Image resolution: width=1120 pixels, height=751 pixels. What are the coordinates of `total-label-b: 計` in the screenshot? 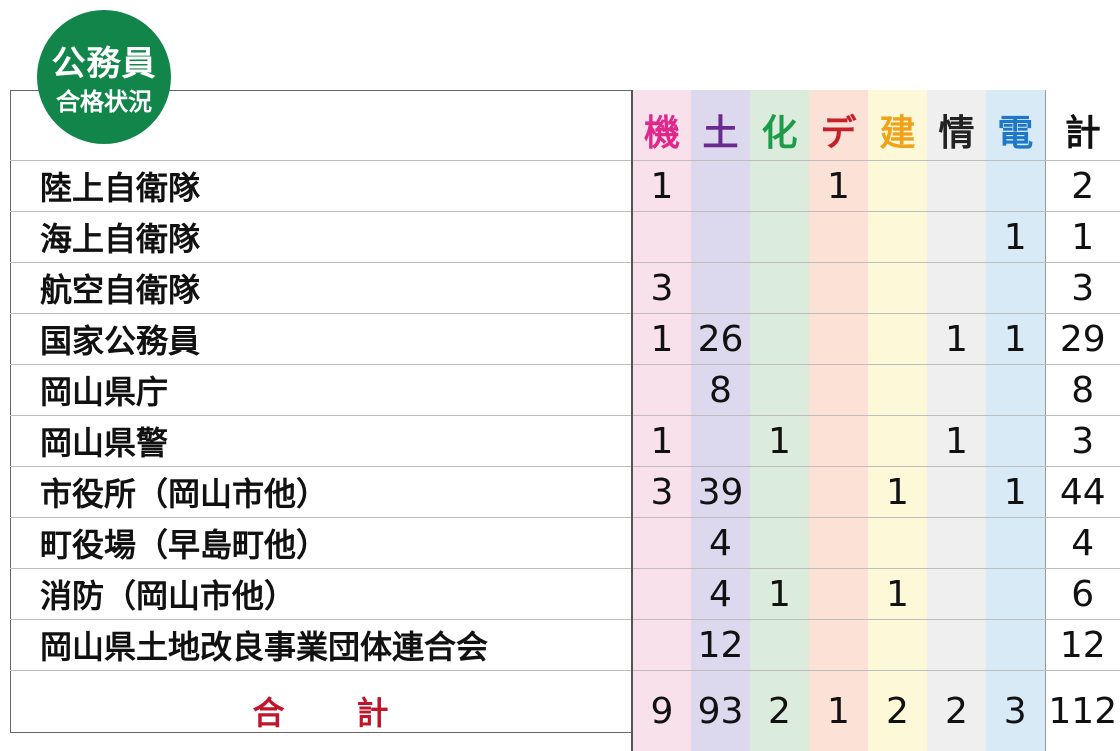 It's located at (373, 711).